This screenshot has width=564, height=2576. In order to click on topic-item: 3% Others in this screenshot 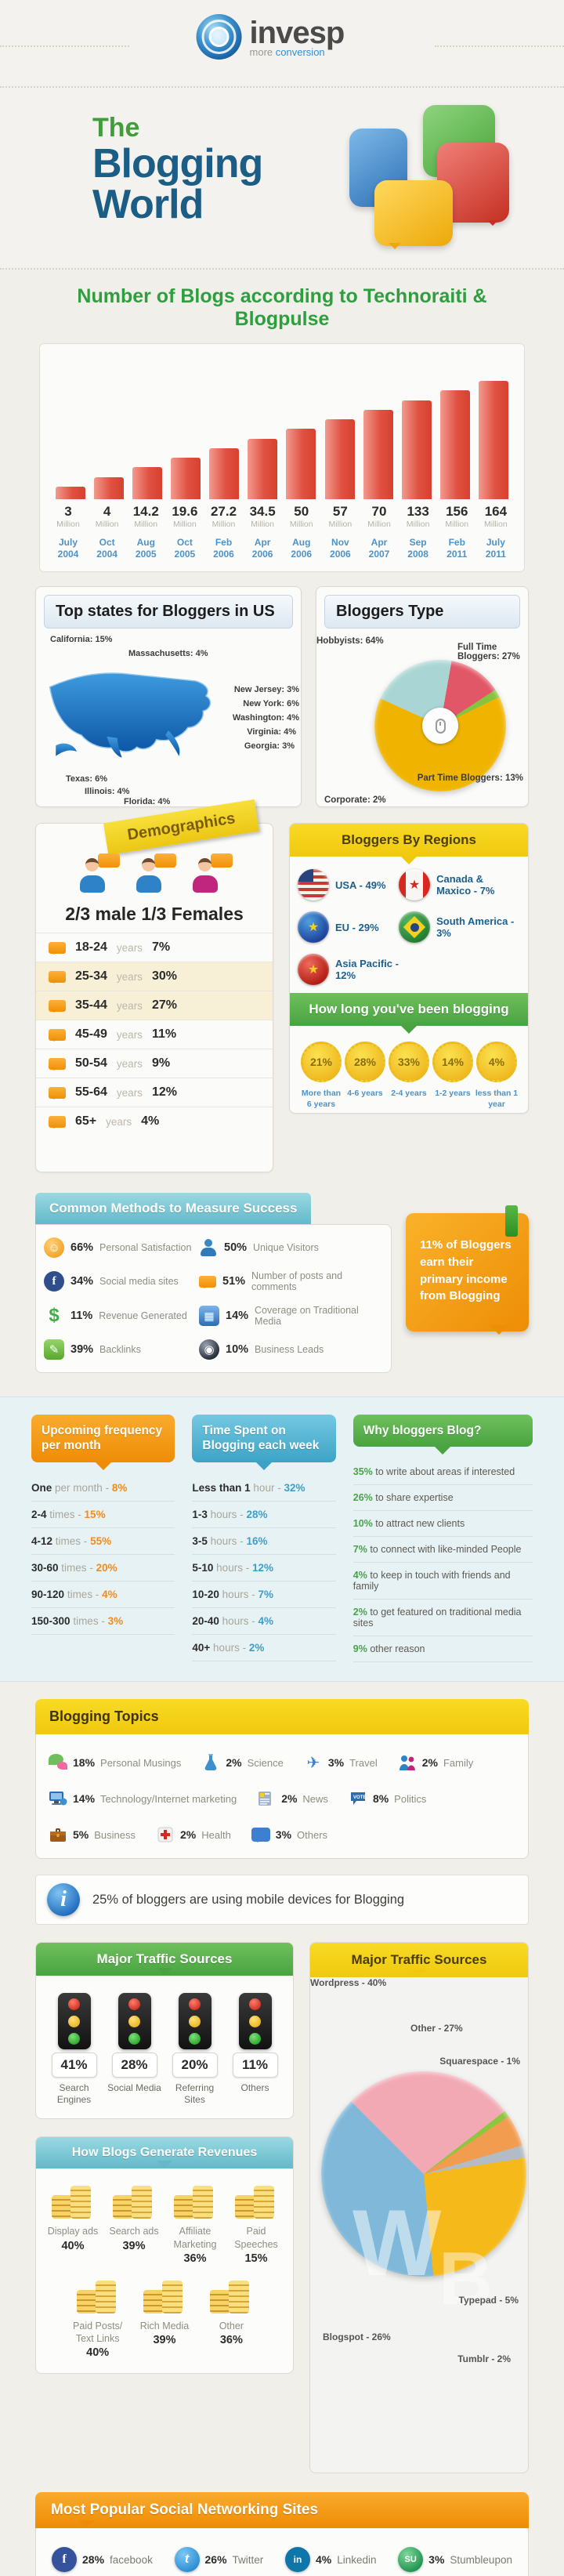, I will do `click(289, 1834)`.